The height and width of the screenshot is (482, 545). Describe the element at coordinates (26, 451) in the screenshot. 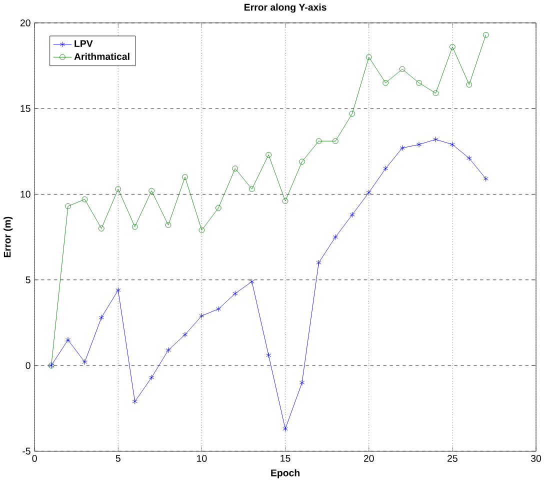

I see `y-tick-label: -5` at that location.